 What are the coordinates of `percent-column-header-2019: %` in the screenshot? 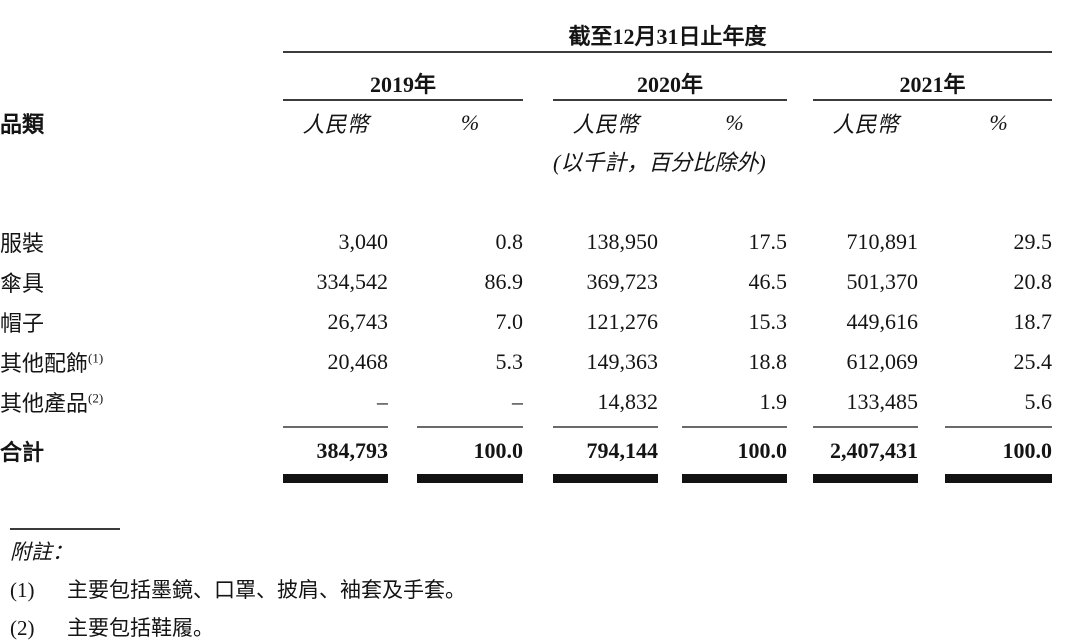 It's located at (470, 122).